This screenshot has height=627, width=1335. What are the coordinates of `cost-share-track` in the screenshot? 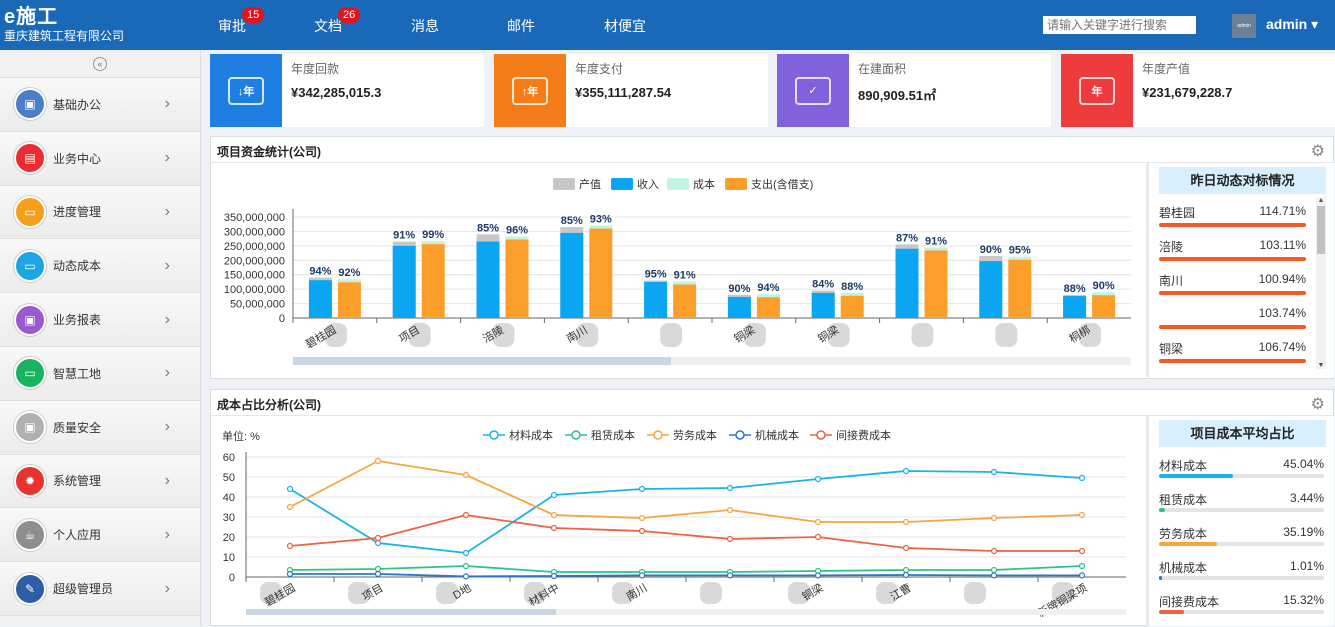 It's located at (1241, 578).